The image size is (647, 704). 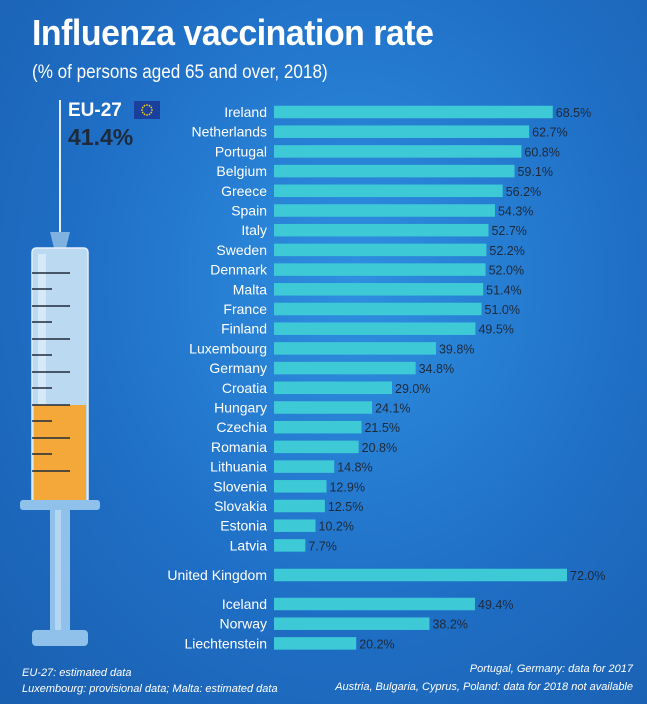 I want to click on value-label-slovakia: 12.5%, so click(x=345, y=507).